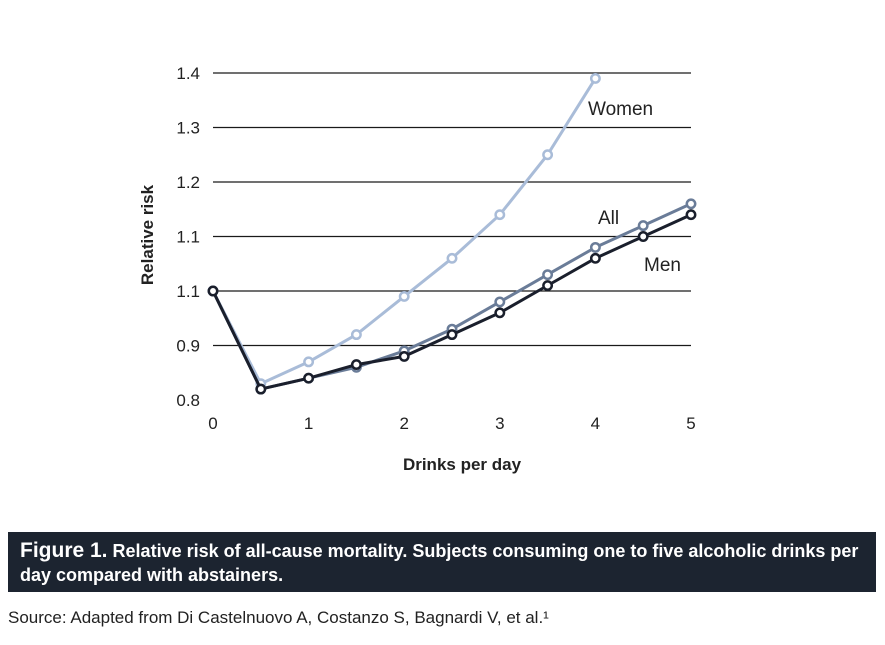  I want to click on y-tick-labels: 0.8 0.9 1.1 1.1 1.2 1.3 1.4, so click(188, 237).